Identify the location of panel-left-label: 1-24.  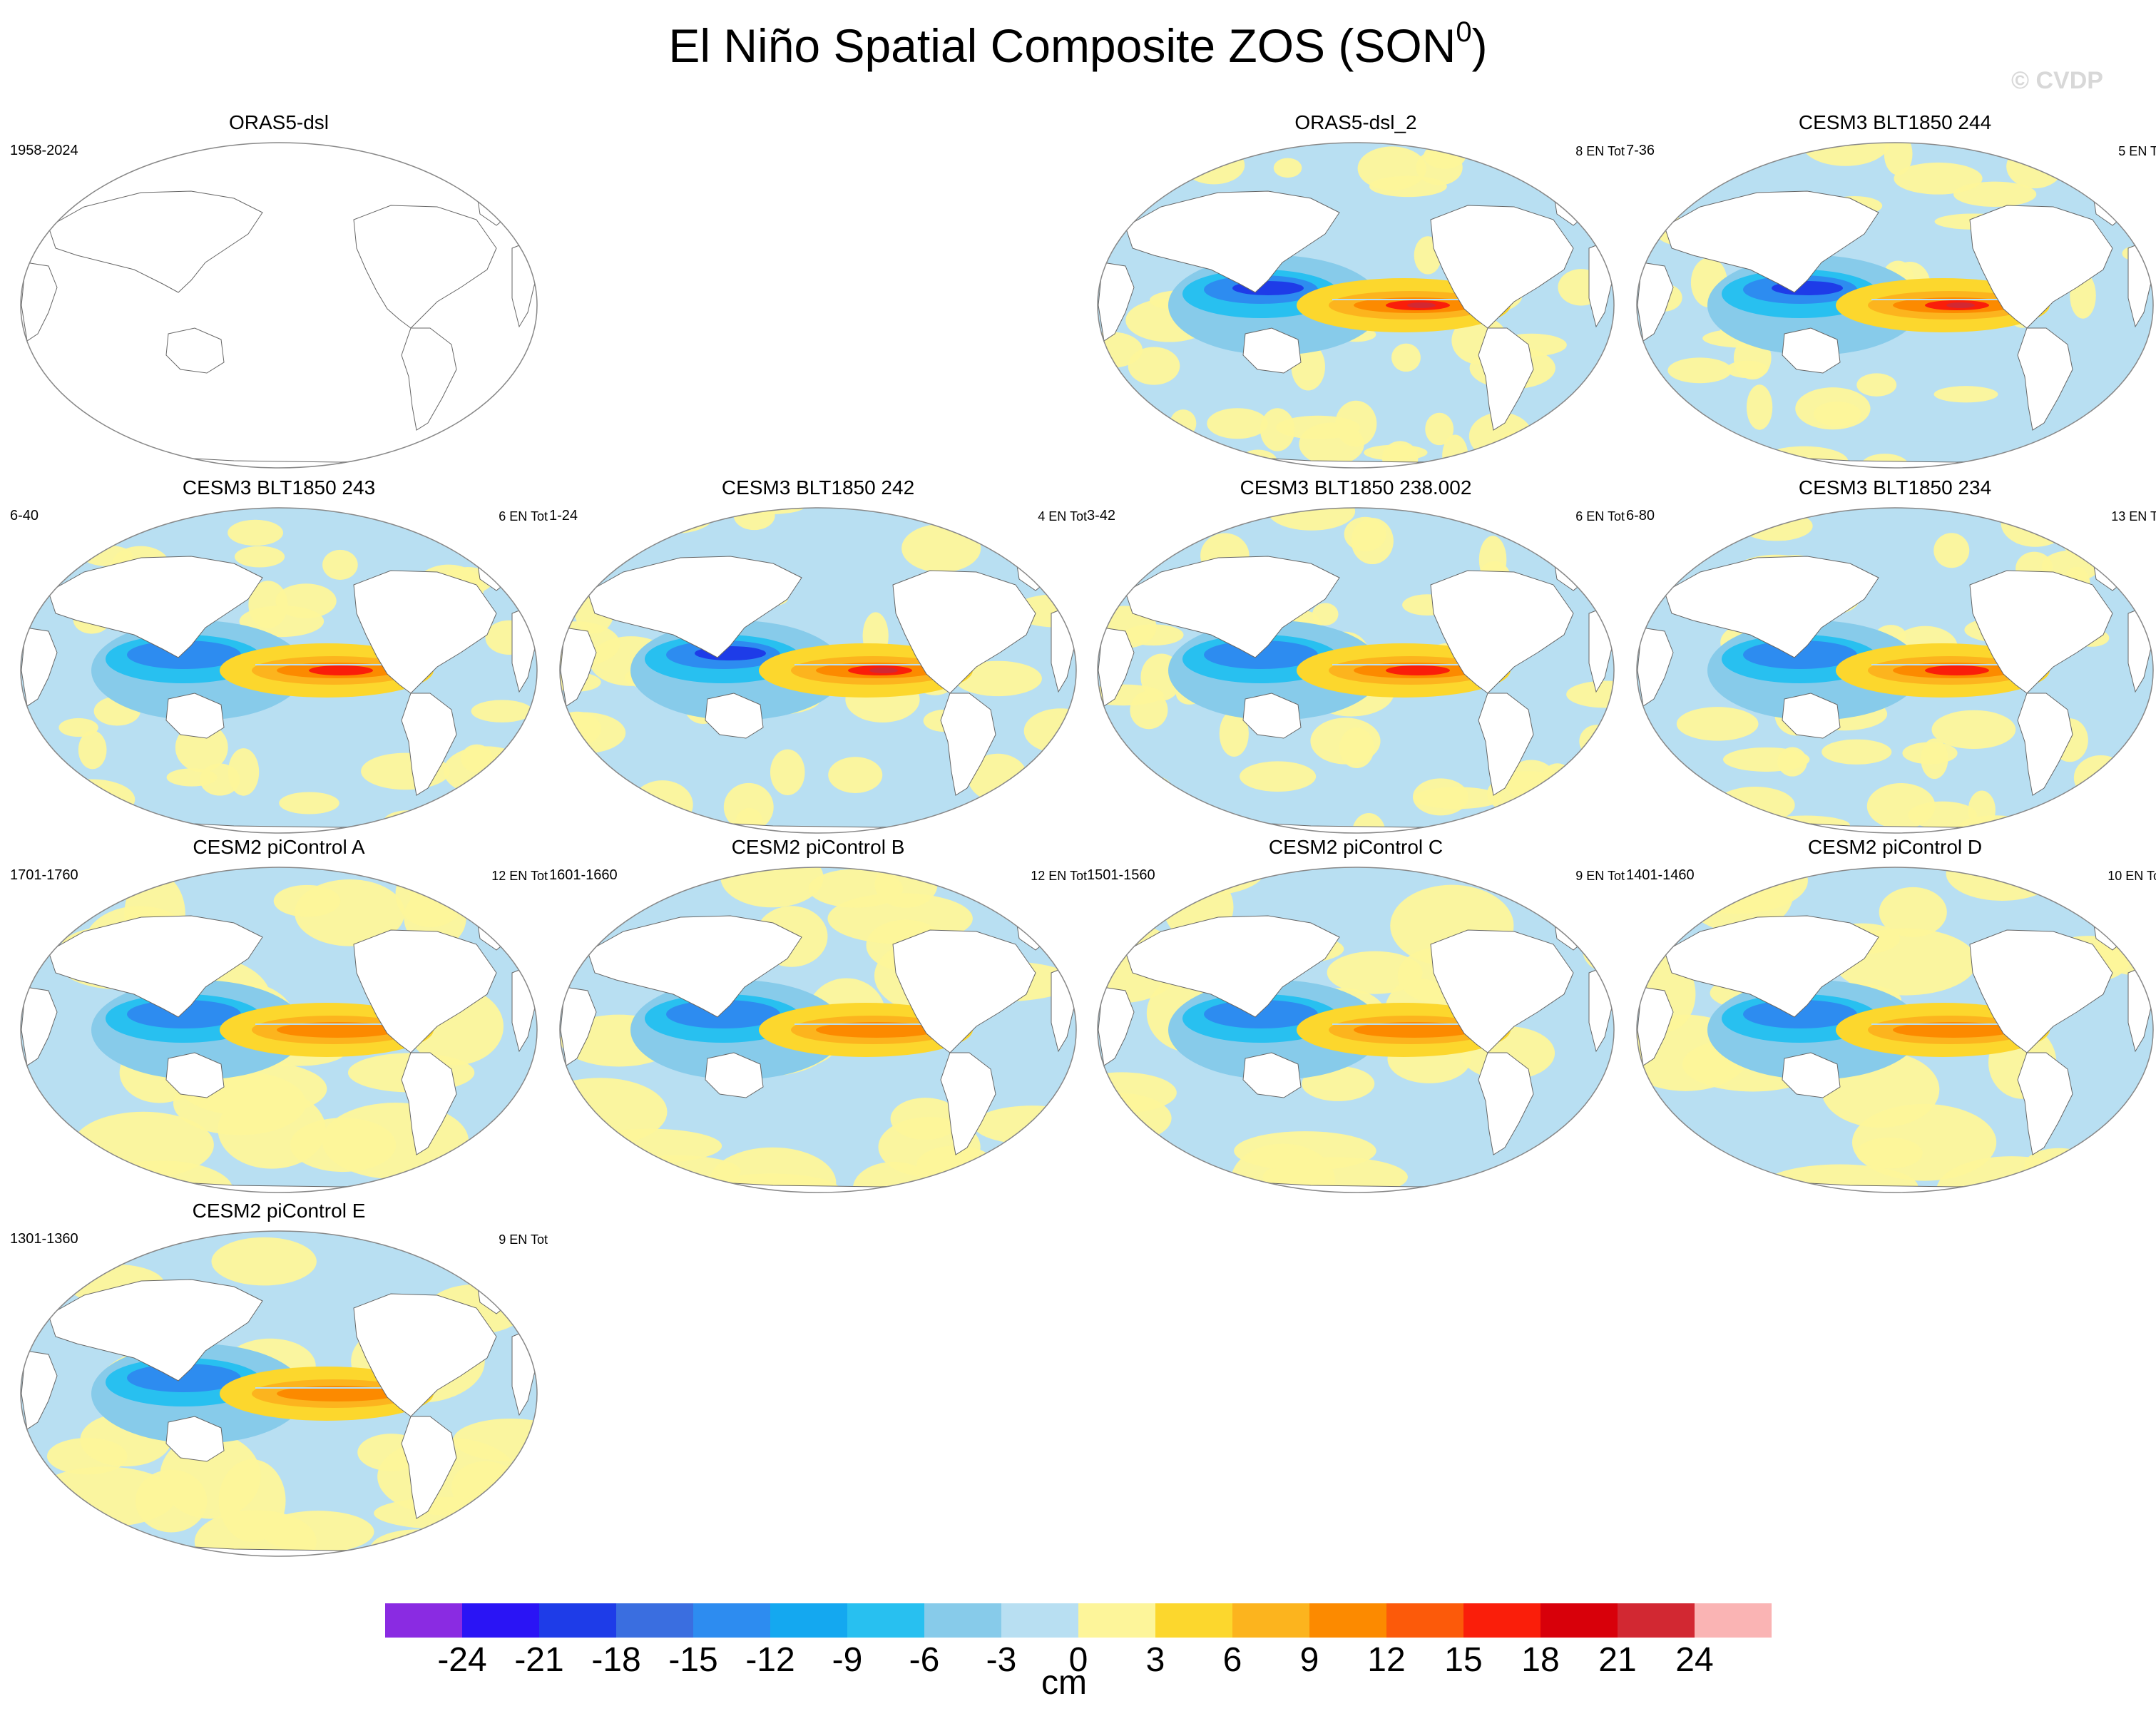
(563, 516).